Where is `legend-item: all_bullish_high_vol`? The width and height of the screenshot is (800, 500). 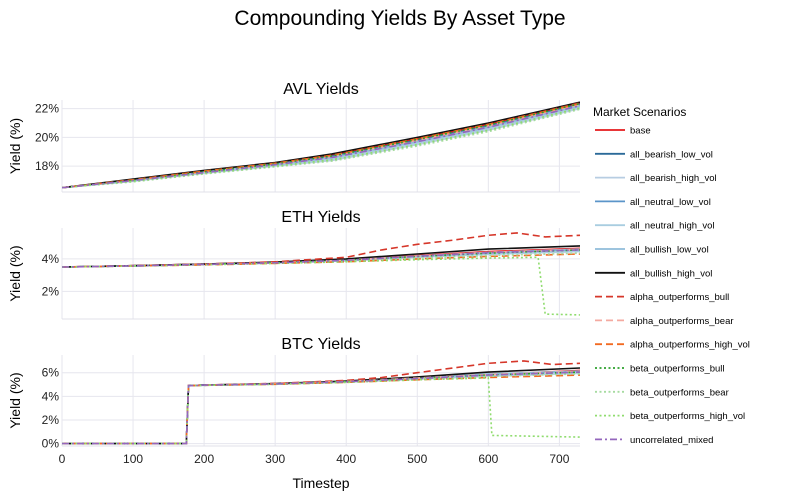 legend-item: all_bullish_high_vol is located at coordinates (653, 273).